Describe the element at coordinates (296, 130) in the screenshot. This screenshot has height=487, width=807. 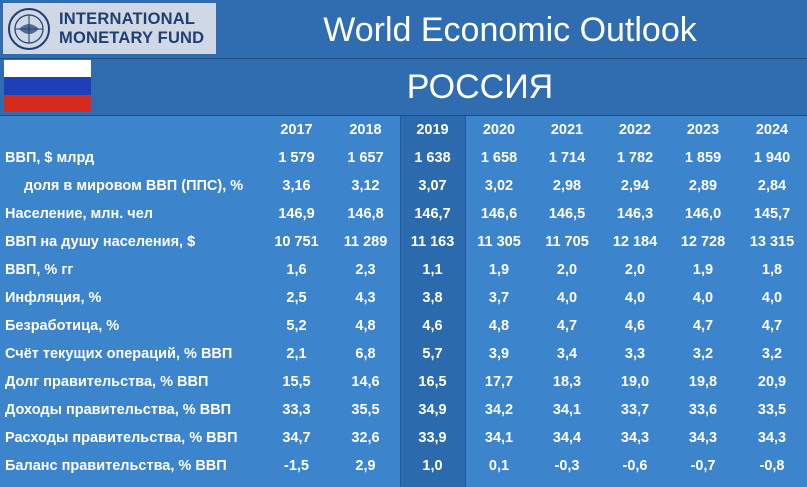
I see `year-header: 2017` at that location.